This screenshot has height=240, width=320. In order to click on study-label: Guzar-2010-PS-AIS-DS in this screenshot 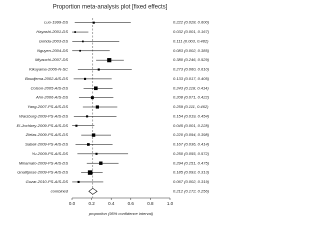, I will do `click(47, 181)`.